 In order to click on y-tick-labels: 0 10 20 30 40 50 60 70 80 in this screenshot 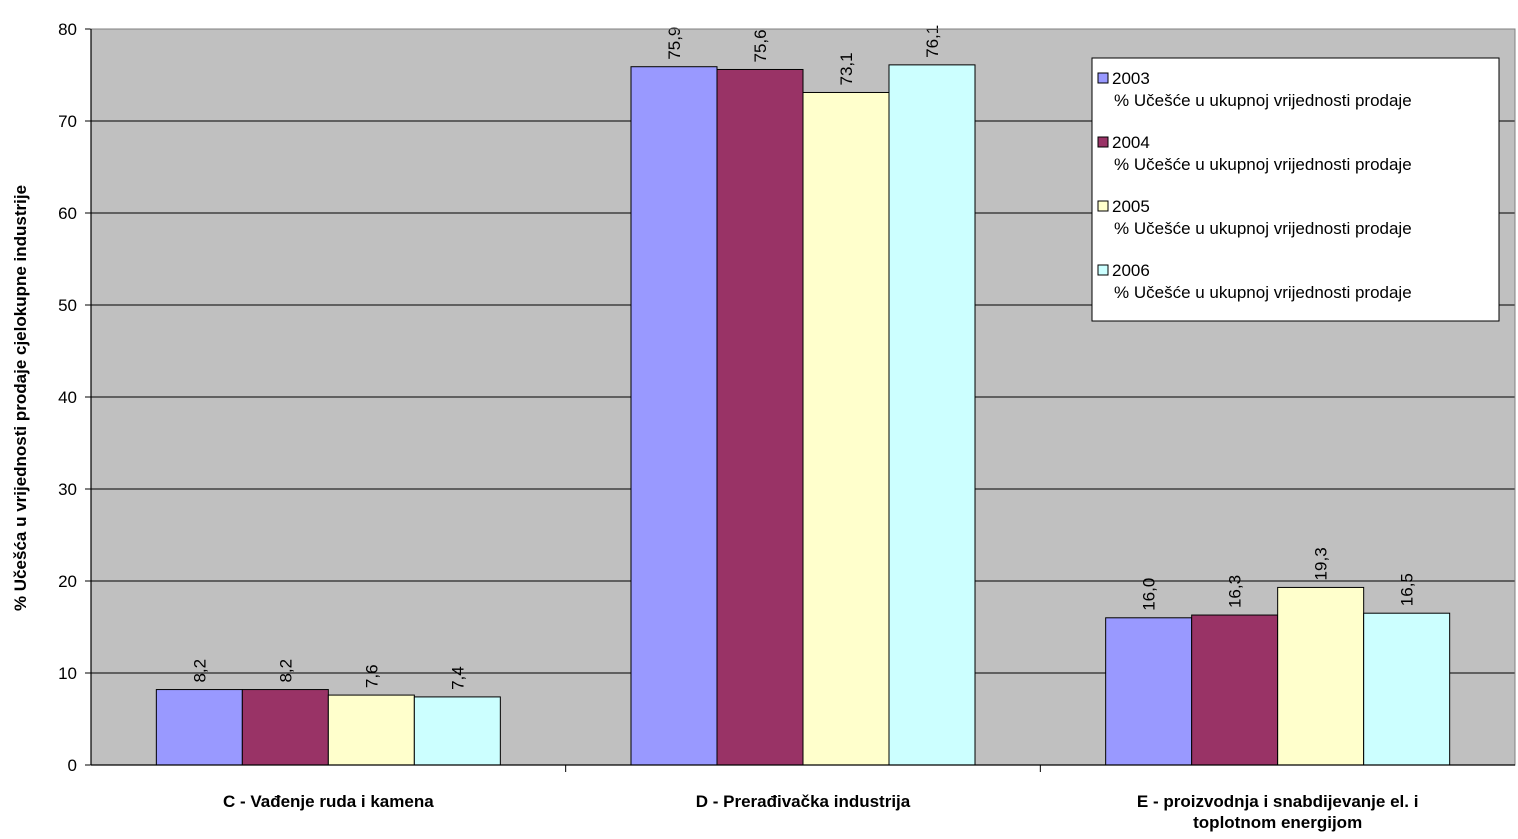, I will do `click(67, 397)`.